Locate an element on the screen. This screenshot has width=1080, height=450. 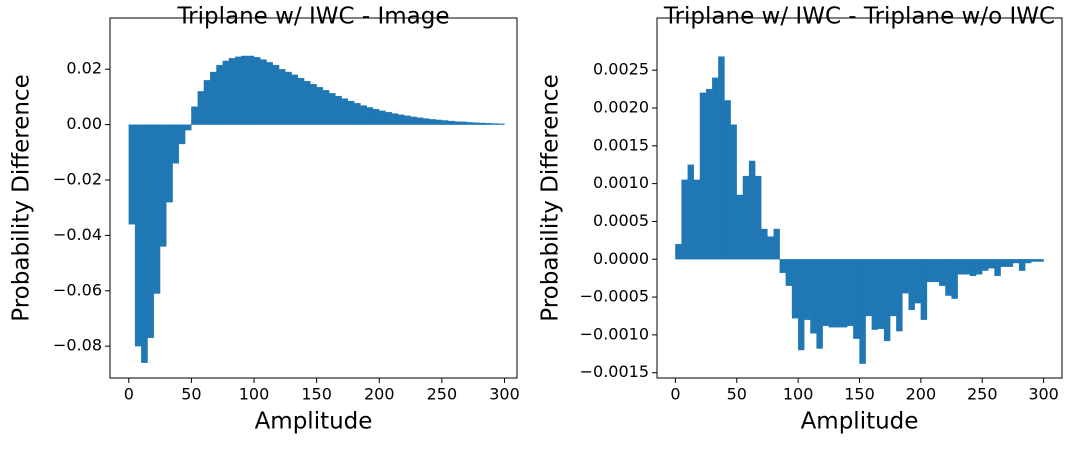
y-axis-label: Probability Difference is located at coordinates (551, 197).